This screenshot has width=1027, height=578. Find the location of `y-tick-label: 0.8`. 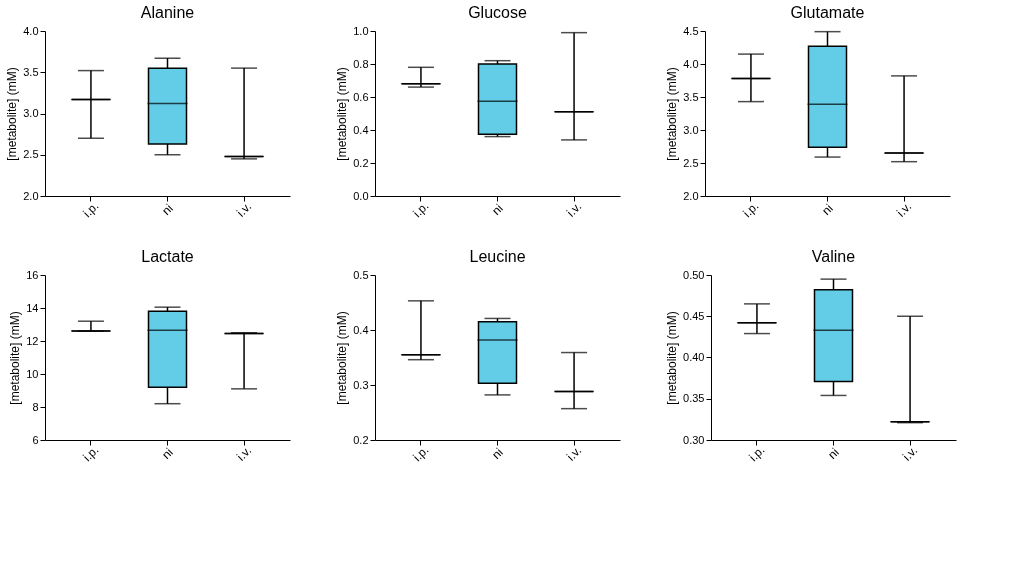

y-tick-label: 0.8 is located at coordinates (361, 63).